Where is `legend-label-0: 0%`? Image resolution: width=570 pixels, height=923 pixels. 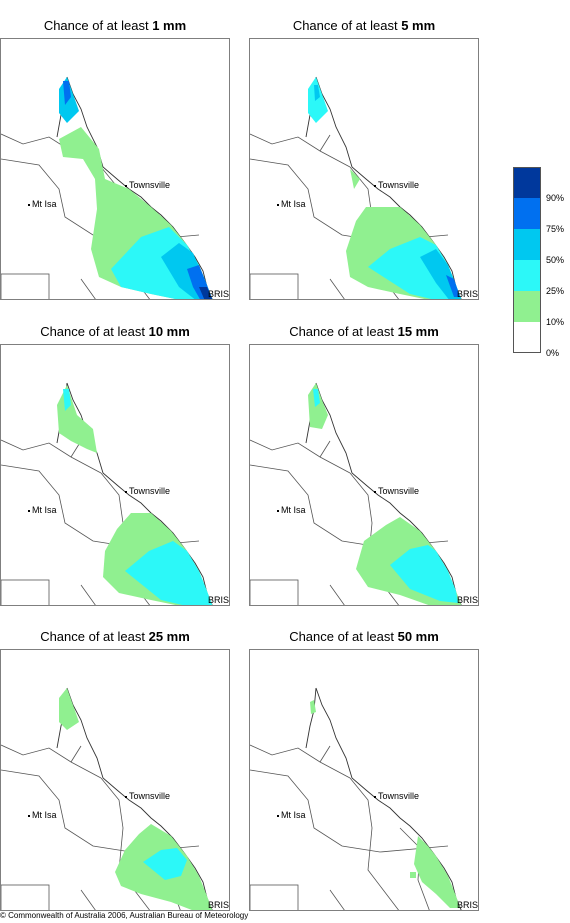
legend-label-0: 0% is located at coordinates (553, 353).